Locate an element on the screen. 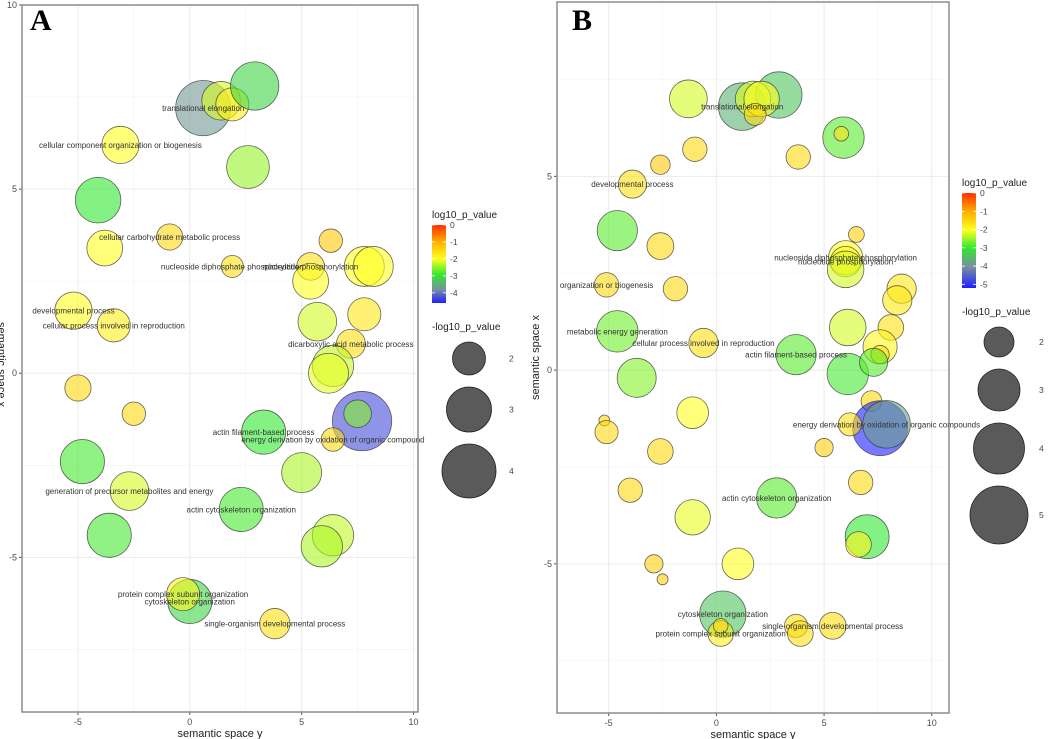 This screenshot has width=1050, height=739. color-legend-label: 0 is located at coordinates (452, 225).